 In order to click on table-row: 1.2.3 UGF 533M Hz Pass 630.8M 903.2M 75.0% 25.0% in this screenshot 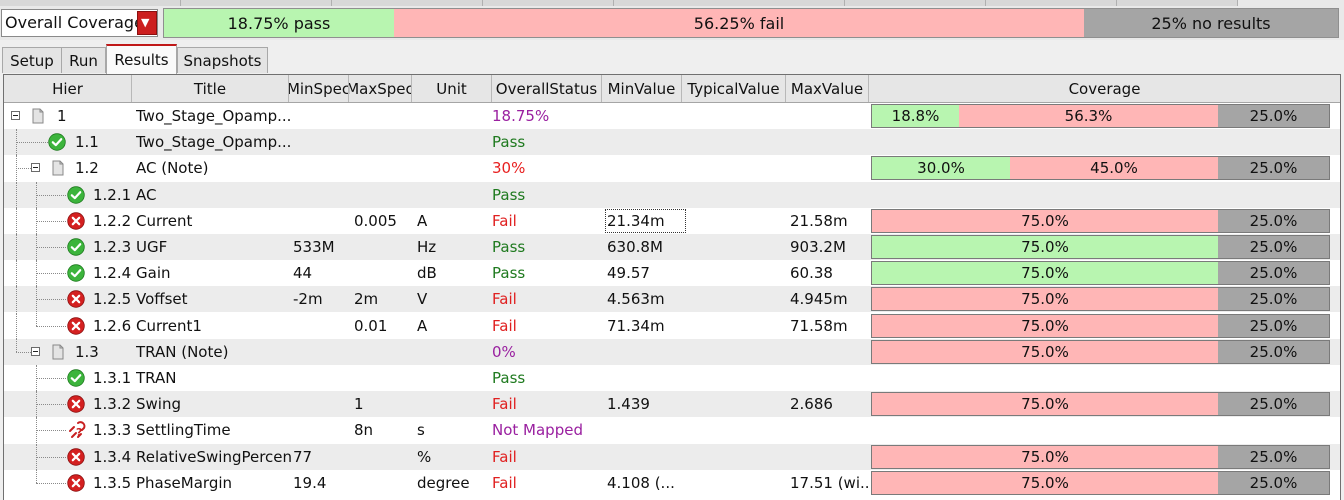, I will do `click(672, 247)`.